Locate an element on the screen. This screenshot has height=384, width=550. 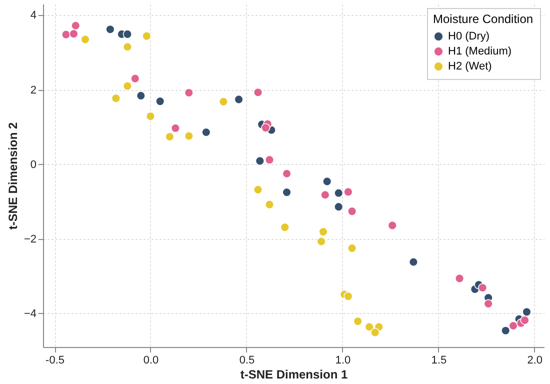
x-tick-label: -0.5 is located at coordinates (55, 360).